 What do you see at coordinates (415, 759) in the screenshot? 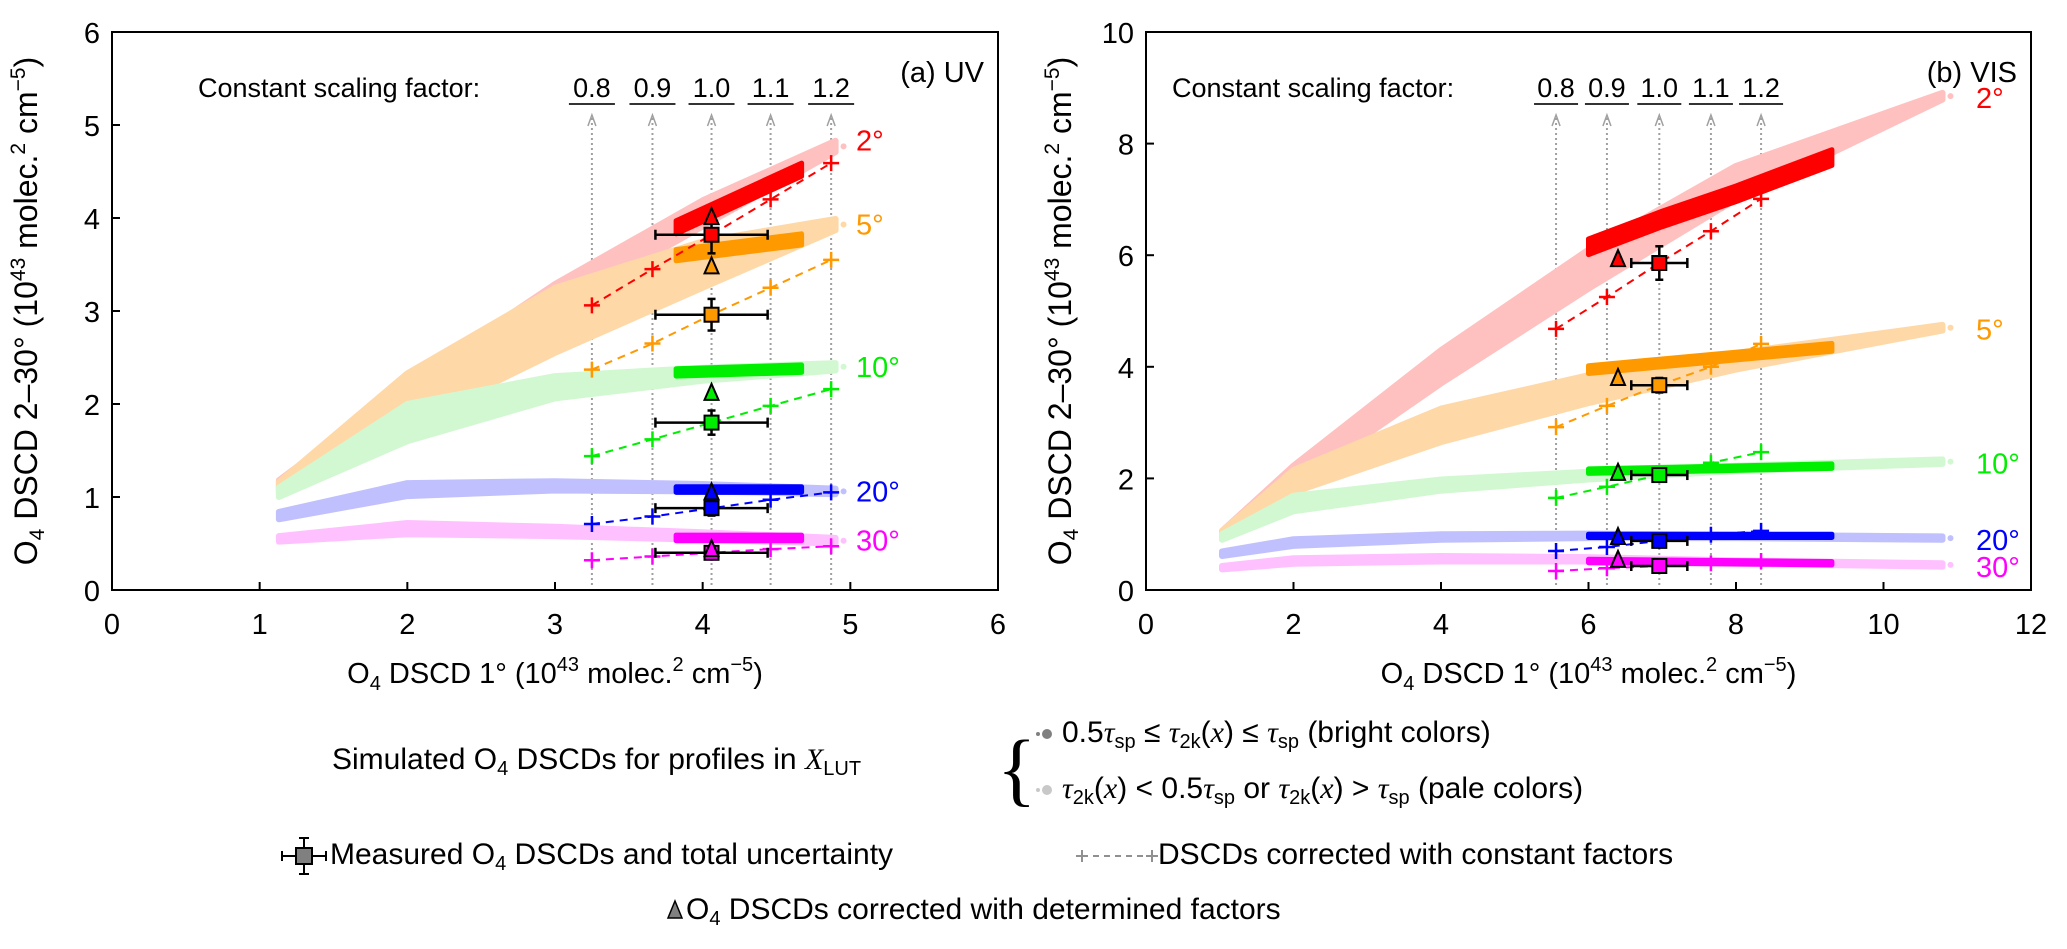
I see `legend-simulated-text-a: Simulated O` at bounding box center [415, 759].